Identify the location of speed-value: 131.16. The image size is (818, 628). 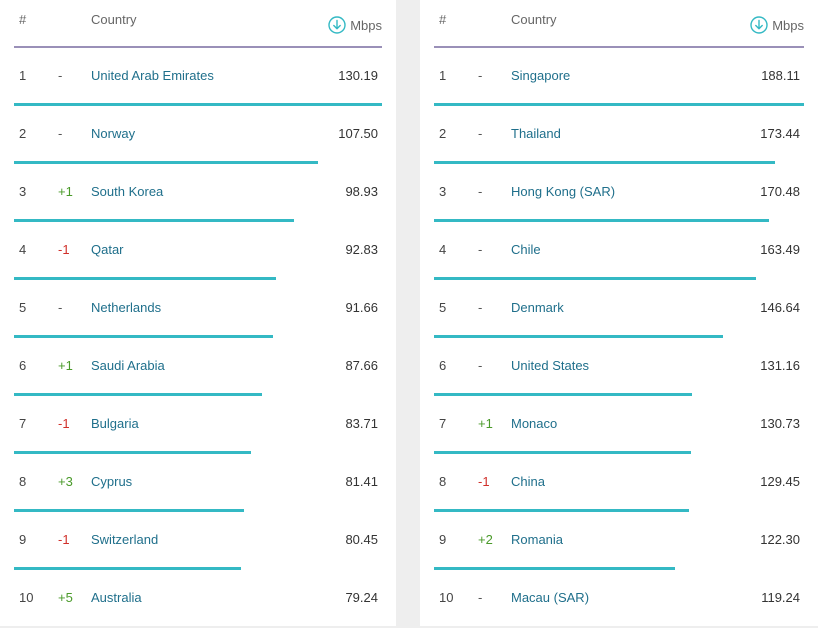
(780, 365).